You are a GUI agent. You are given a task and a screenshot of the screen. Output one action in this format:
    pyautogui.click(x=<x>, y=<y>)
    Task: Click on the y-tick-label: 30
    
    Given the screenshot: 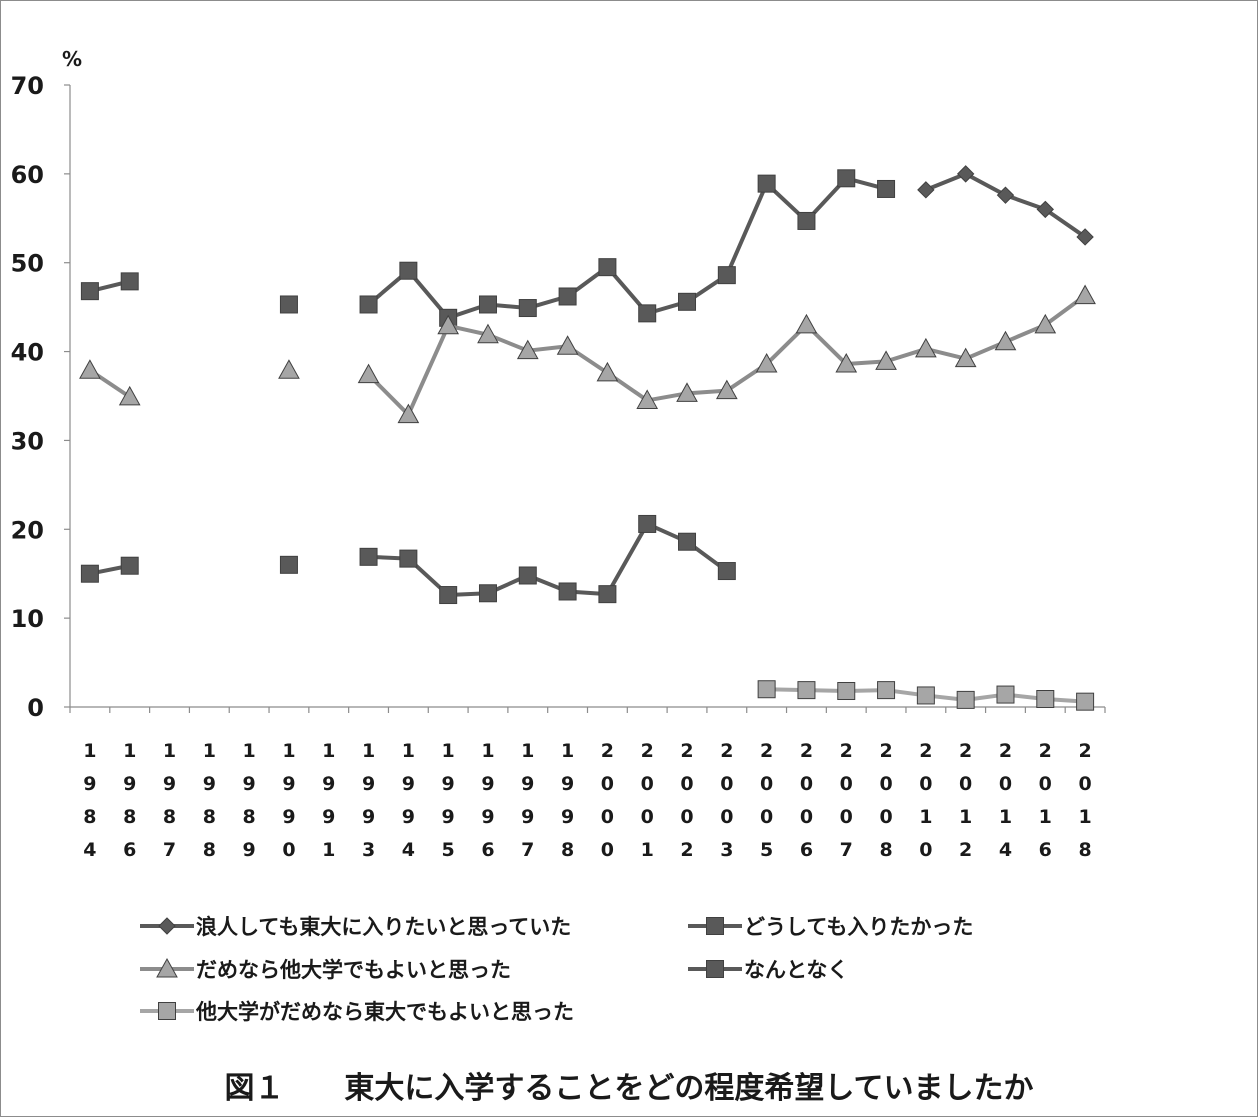 What is the action you would take?
    pyautogui.click(x=27, y=441)
    